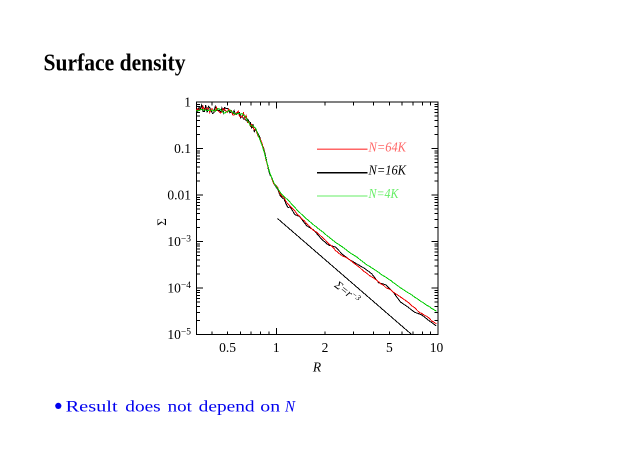  I want to click on svg-text: N=16K, so click(387, 171).